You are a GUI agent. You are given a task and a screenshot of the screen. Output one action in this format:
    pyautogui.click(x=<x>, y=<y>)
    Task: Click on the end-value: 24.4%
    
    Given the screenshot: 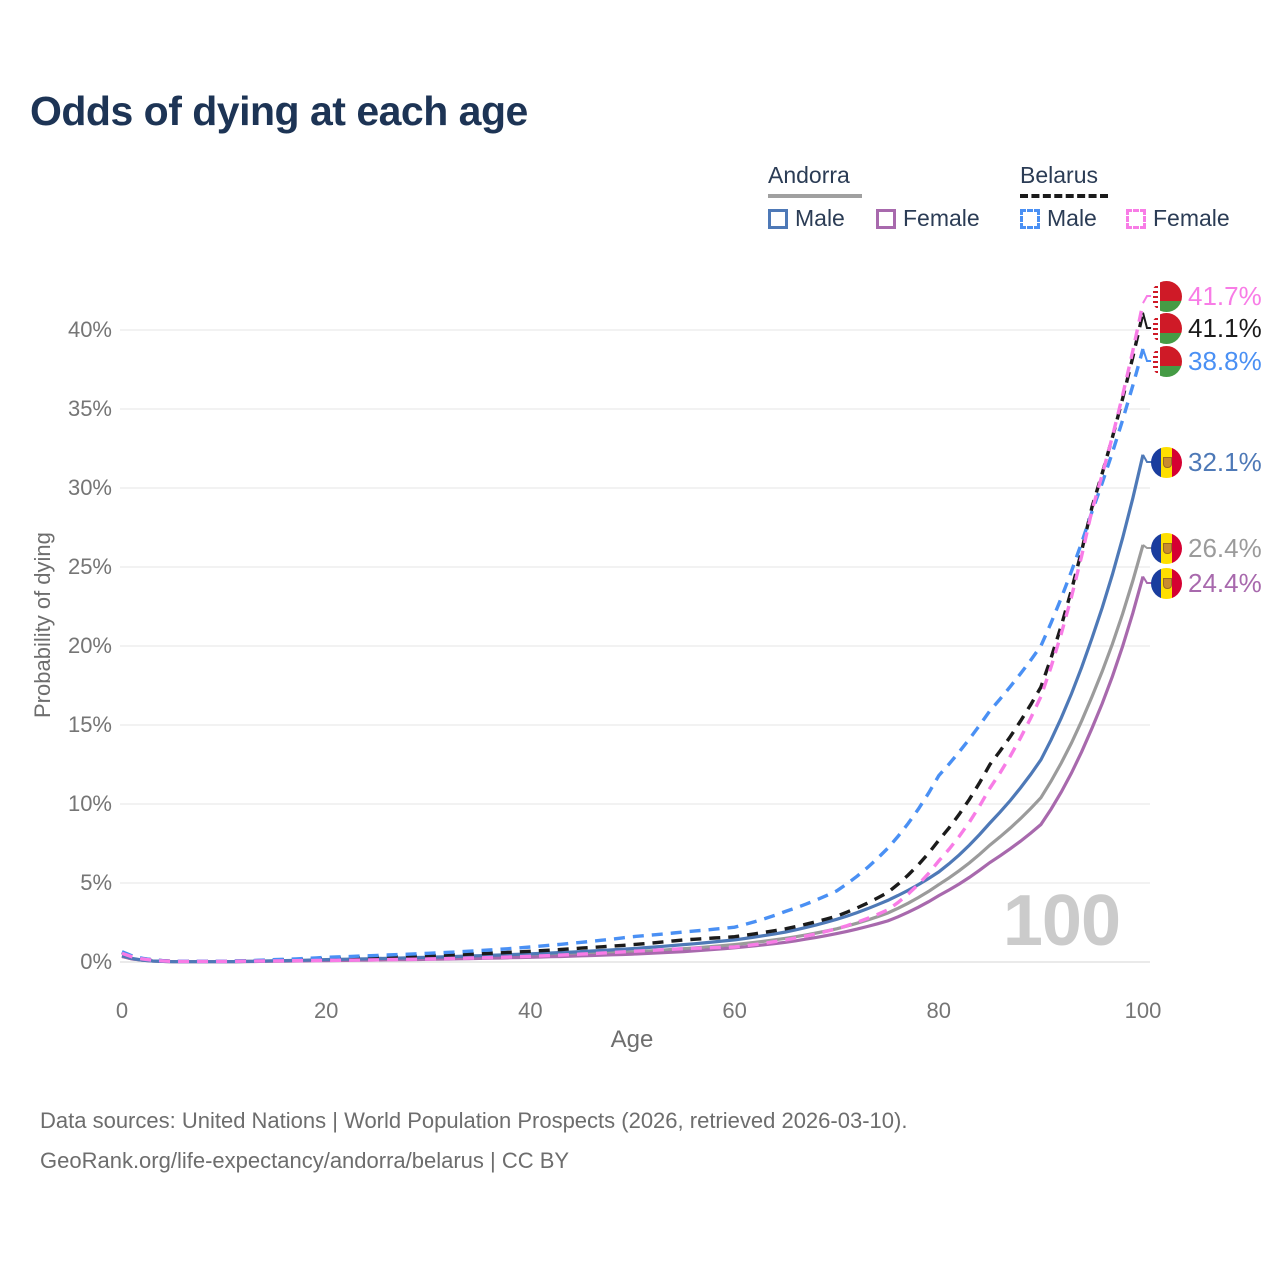 What is the action you would take?
    pyautogui.click(x=1225, y=582)
    